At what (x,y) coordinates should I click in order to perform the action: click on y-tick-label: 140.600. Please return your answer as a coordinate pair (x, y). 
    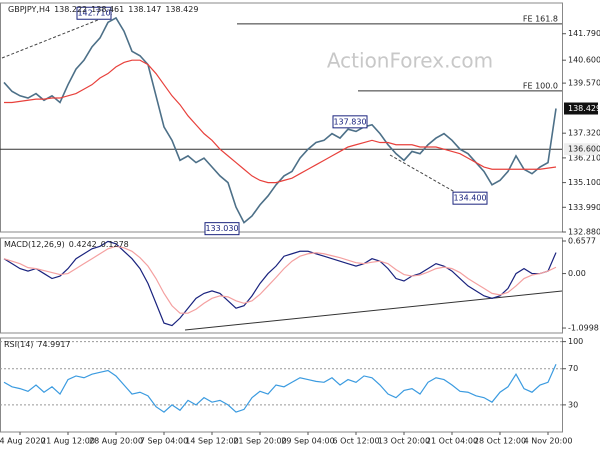
    Looking at the image, I should click on (584, 60).